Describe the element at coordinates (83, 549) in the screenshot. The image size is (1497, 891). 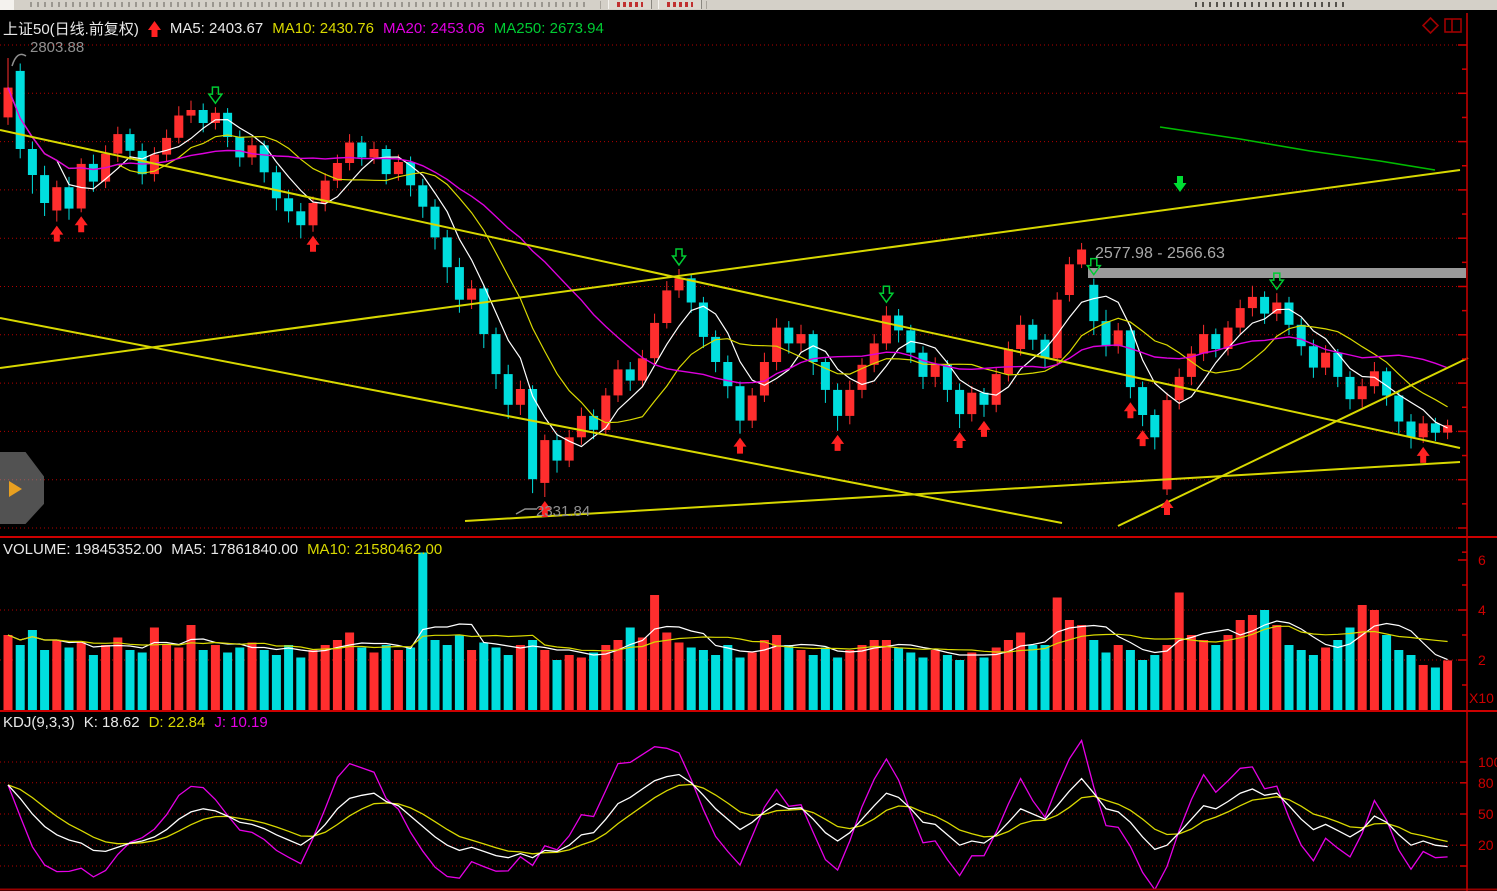
I see `volume-value: VOLUME: 19845352.00` at that location.